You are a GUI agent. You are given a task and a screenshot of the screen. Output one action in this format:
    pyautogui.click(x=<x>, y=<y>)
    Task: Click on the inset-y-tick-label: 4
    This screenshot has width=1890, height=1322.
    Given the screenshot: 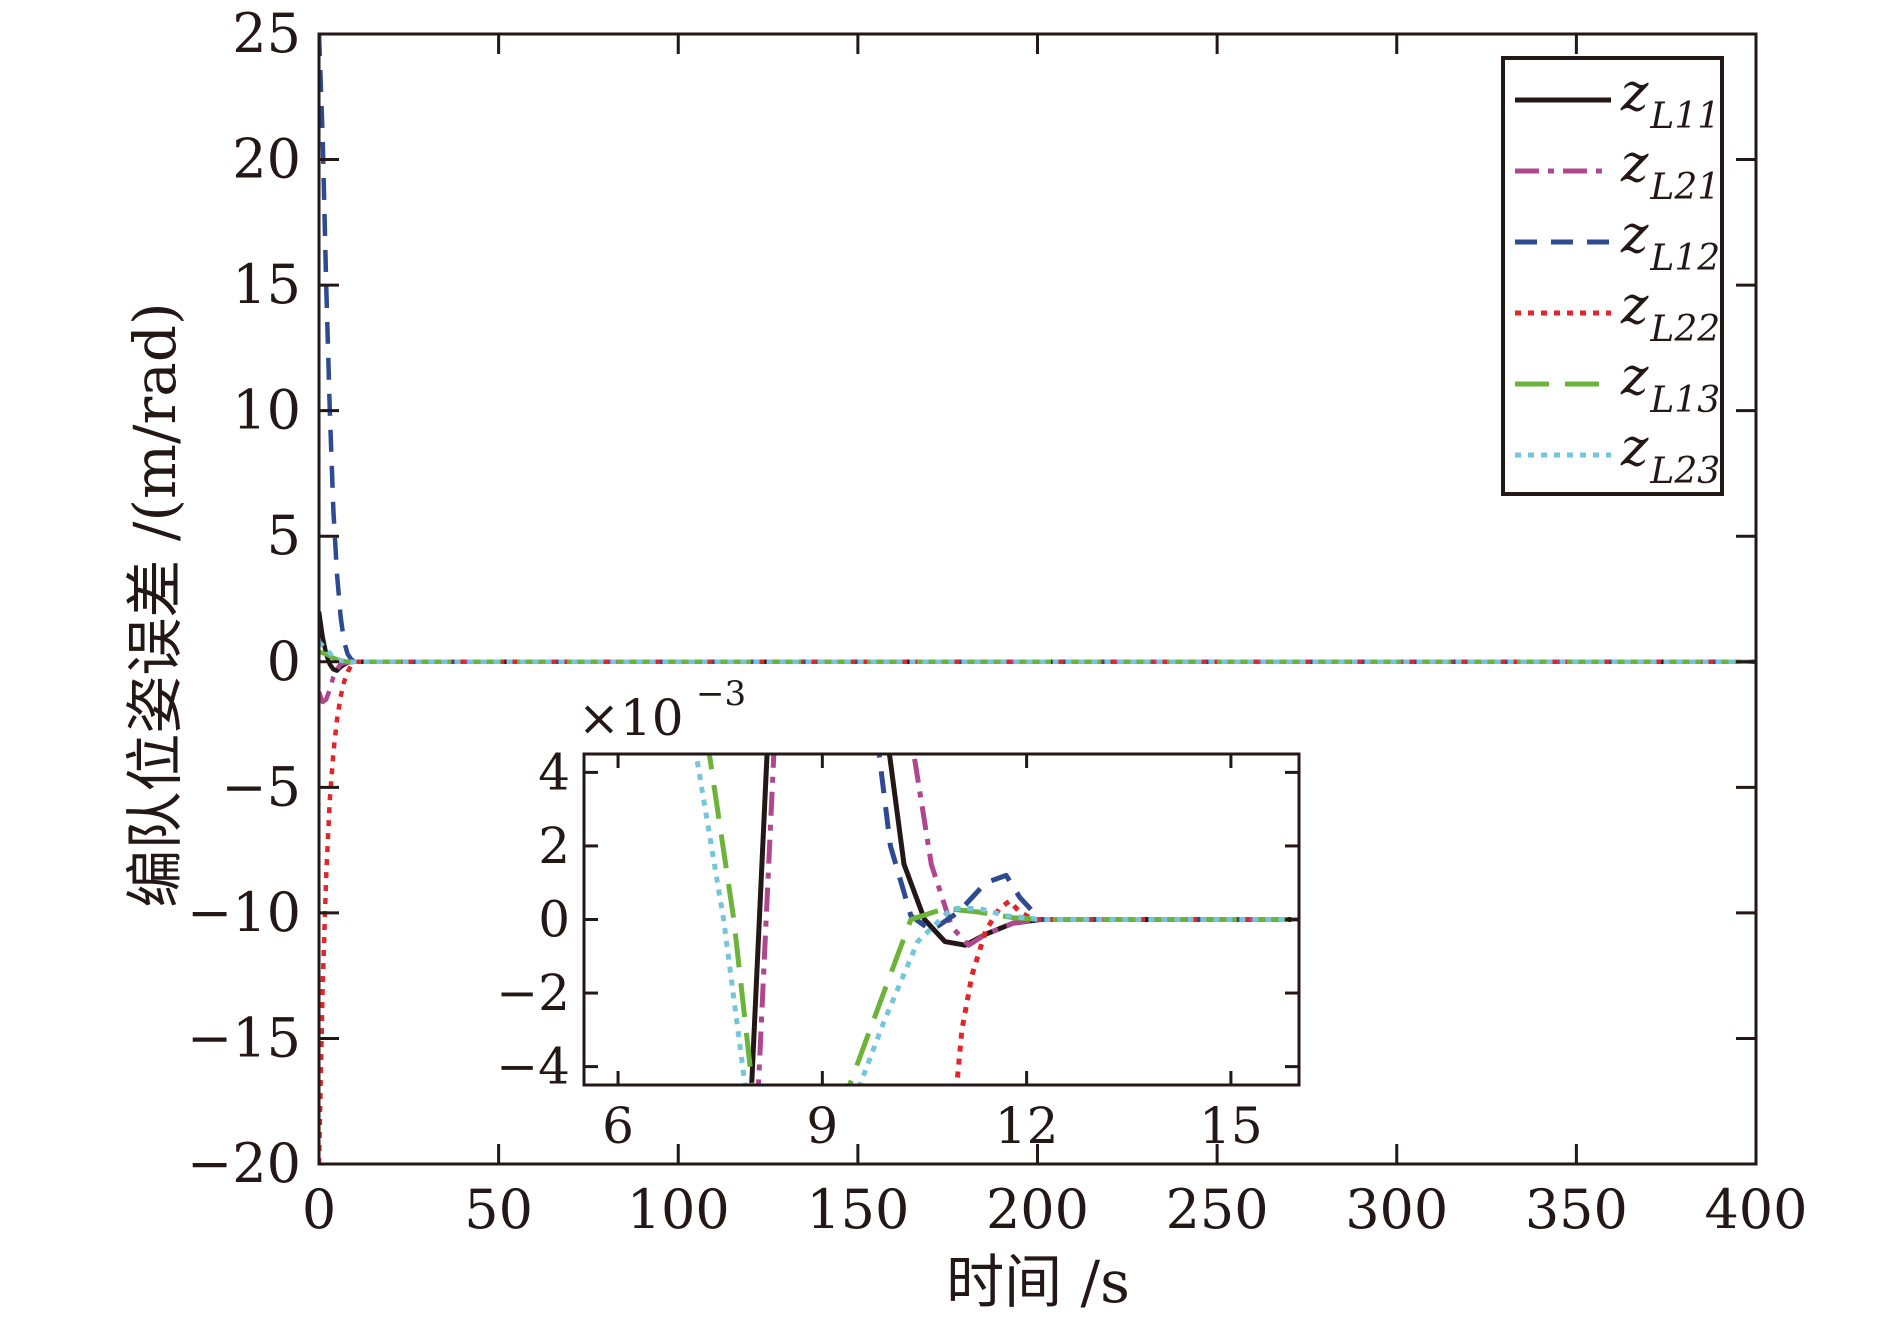 What is the action you would take?
    pyautogui.click(x=554, y=772)
    